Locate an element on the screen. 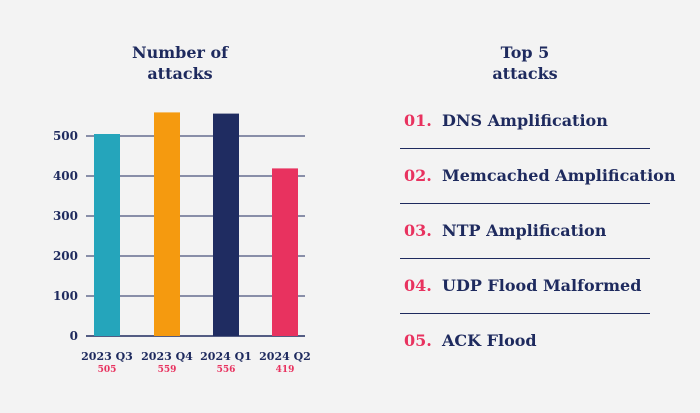 This screenshot has height=413, width=700. list-item: 03. NTP Amplification is located at coordinates (525, 231).